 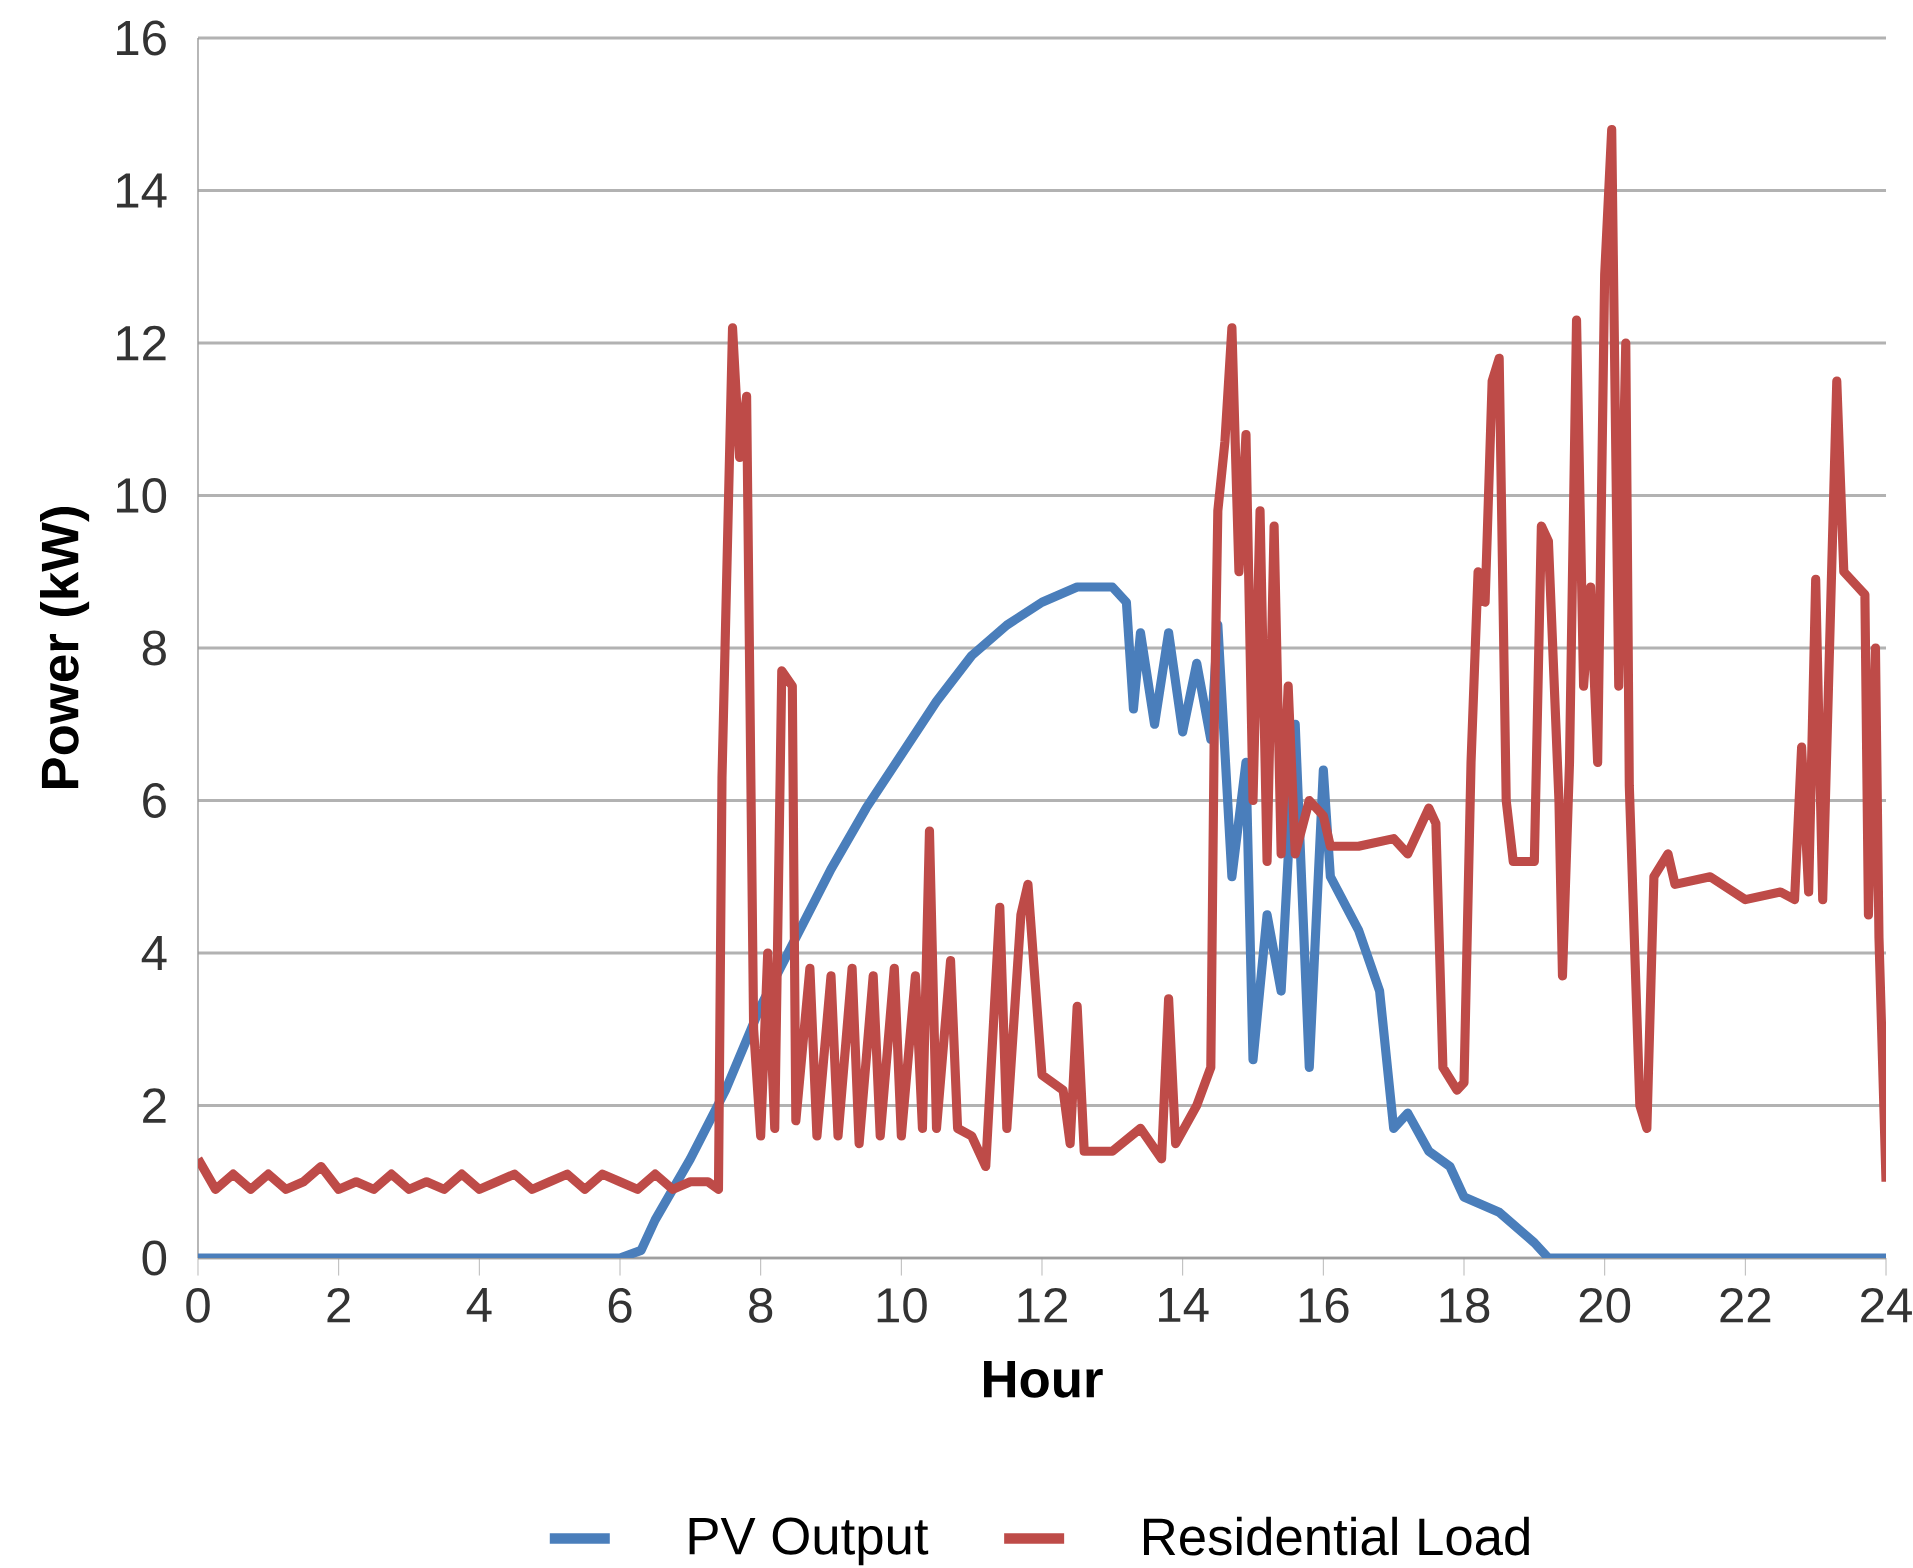 I want to click on x-axis-title: Hour, so click(x=1043, y=1379).